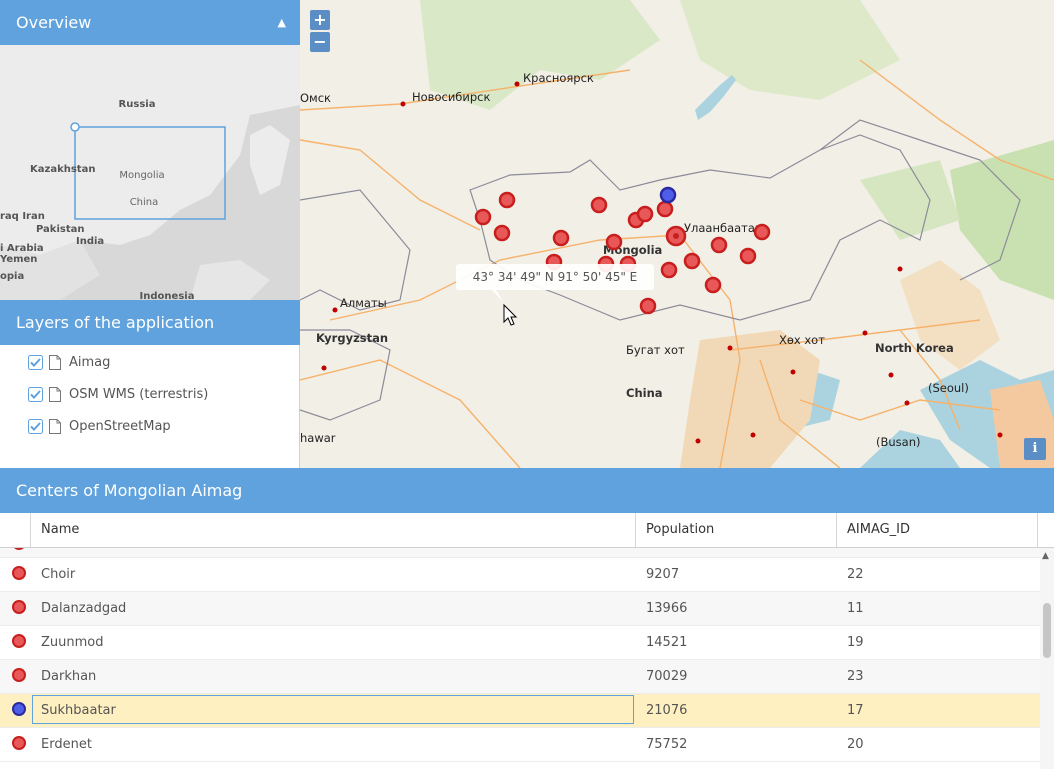 This screenshot has width=1054, height=769. I want to click on overview-label-china: China, so click(144, 202).